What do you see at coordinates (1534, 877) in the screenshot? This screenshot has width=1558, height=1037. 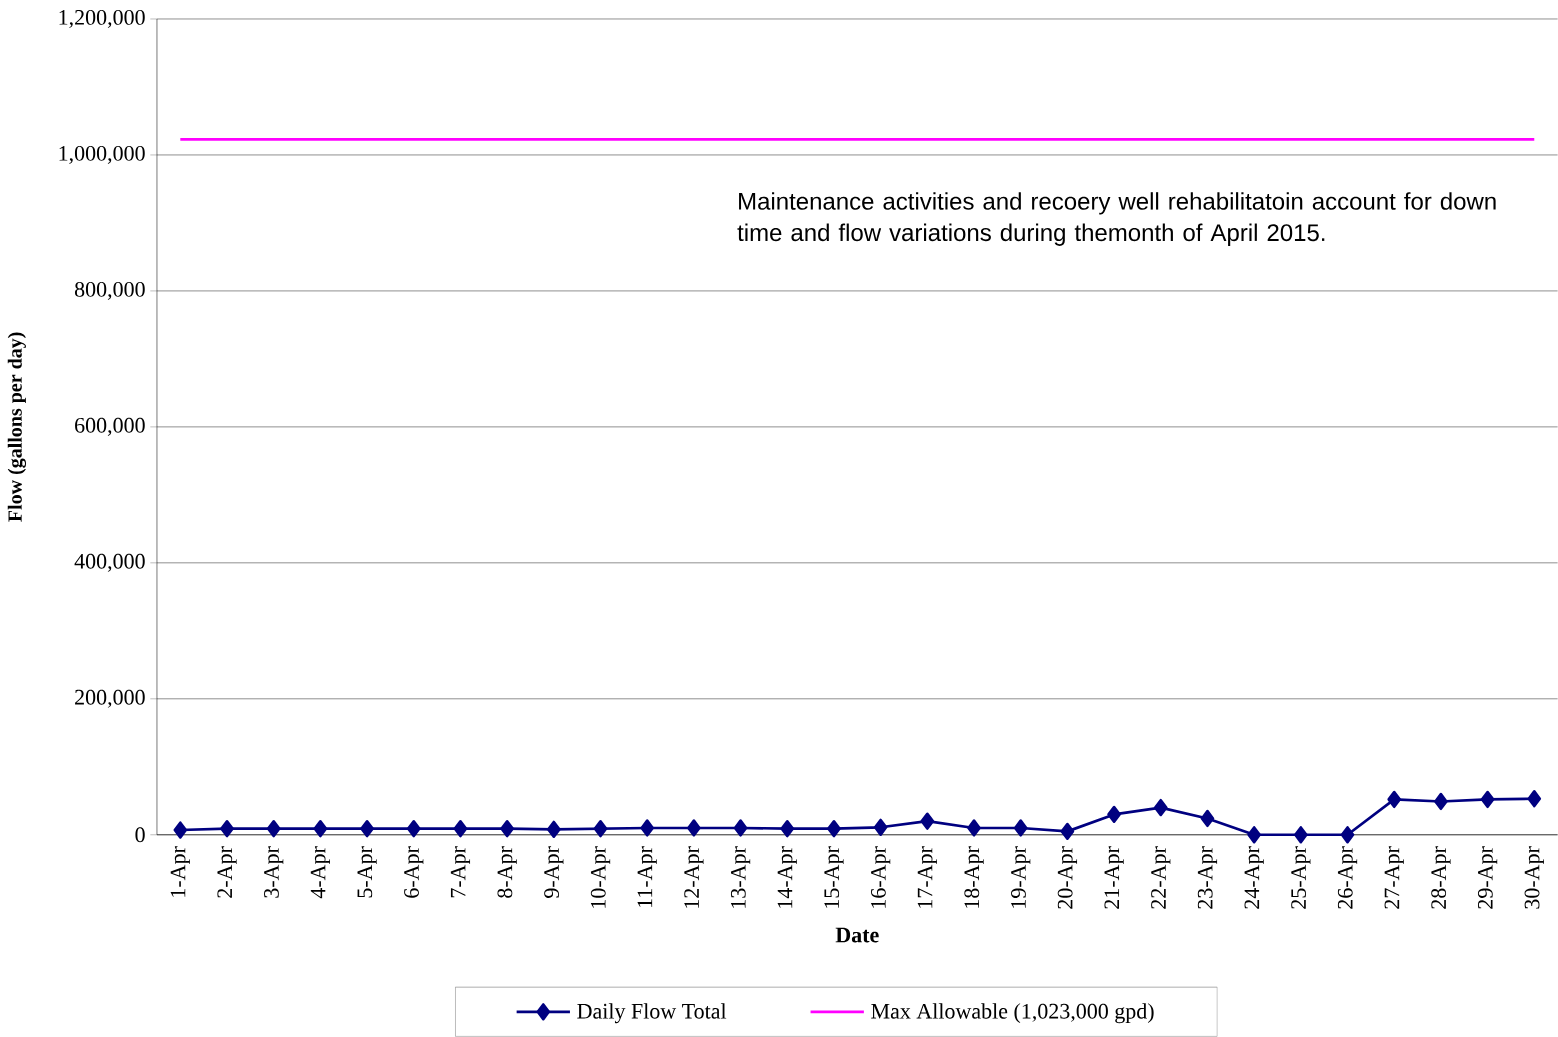 I see `x-tick-label: 30-Apr` at bounding box center [1534, 877].